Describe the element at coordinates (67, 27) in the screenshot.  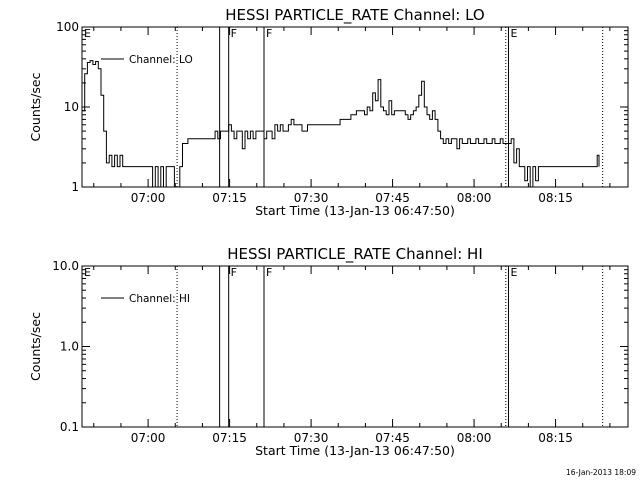
I see `y-tick-label: 100` at that location.